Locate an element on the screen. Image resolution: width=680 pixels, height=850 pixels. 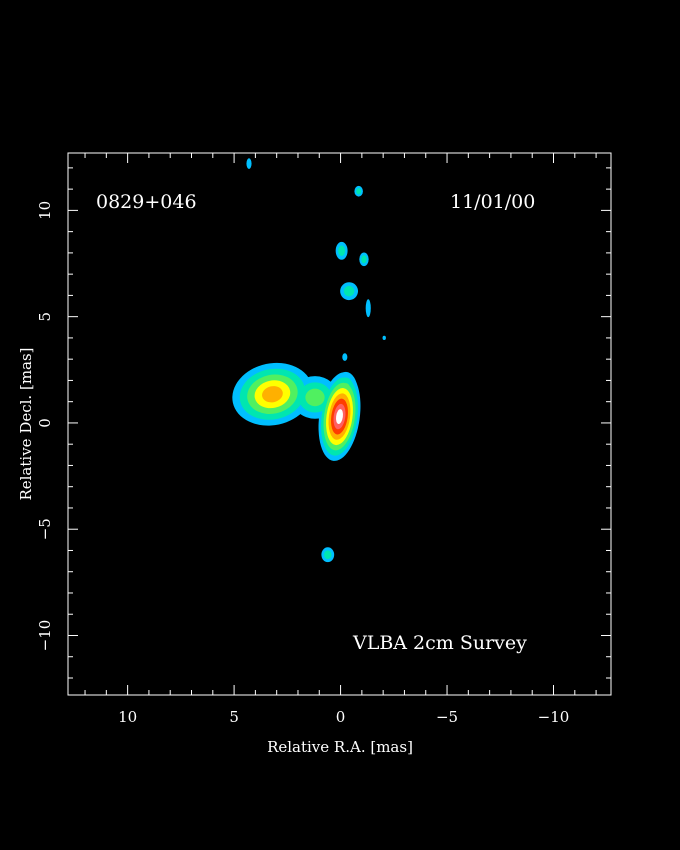
emission-map is located at coordinates (309, 360).